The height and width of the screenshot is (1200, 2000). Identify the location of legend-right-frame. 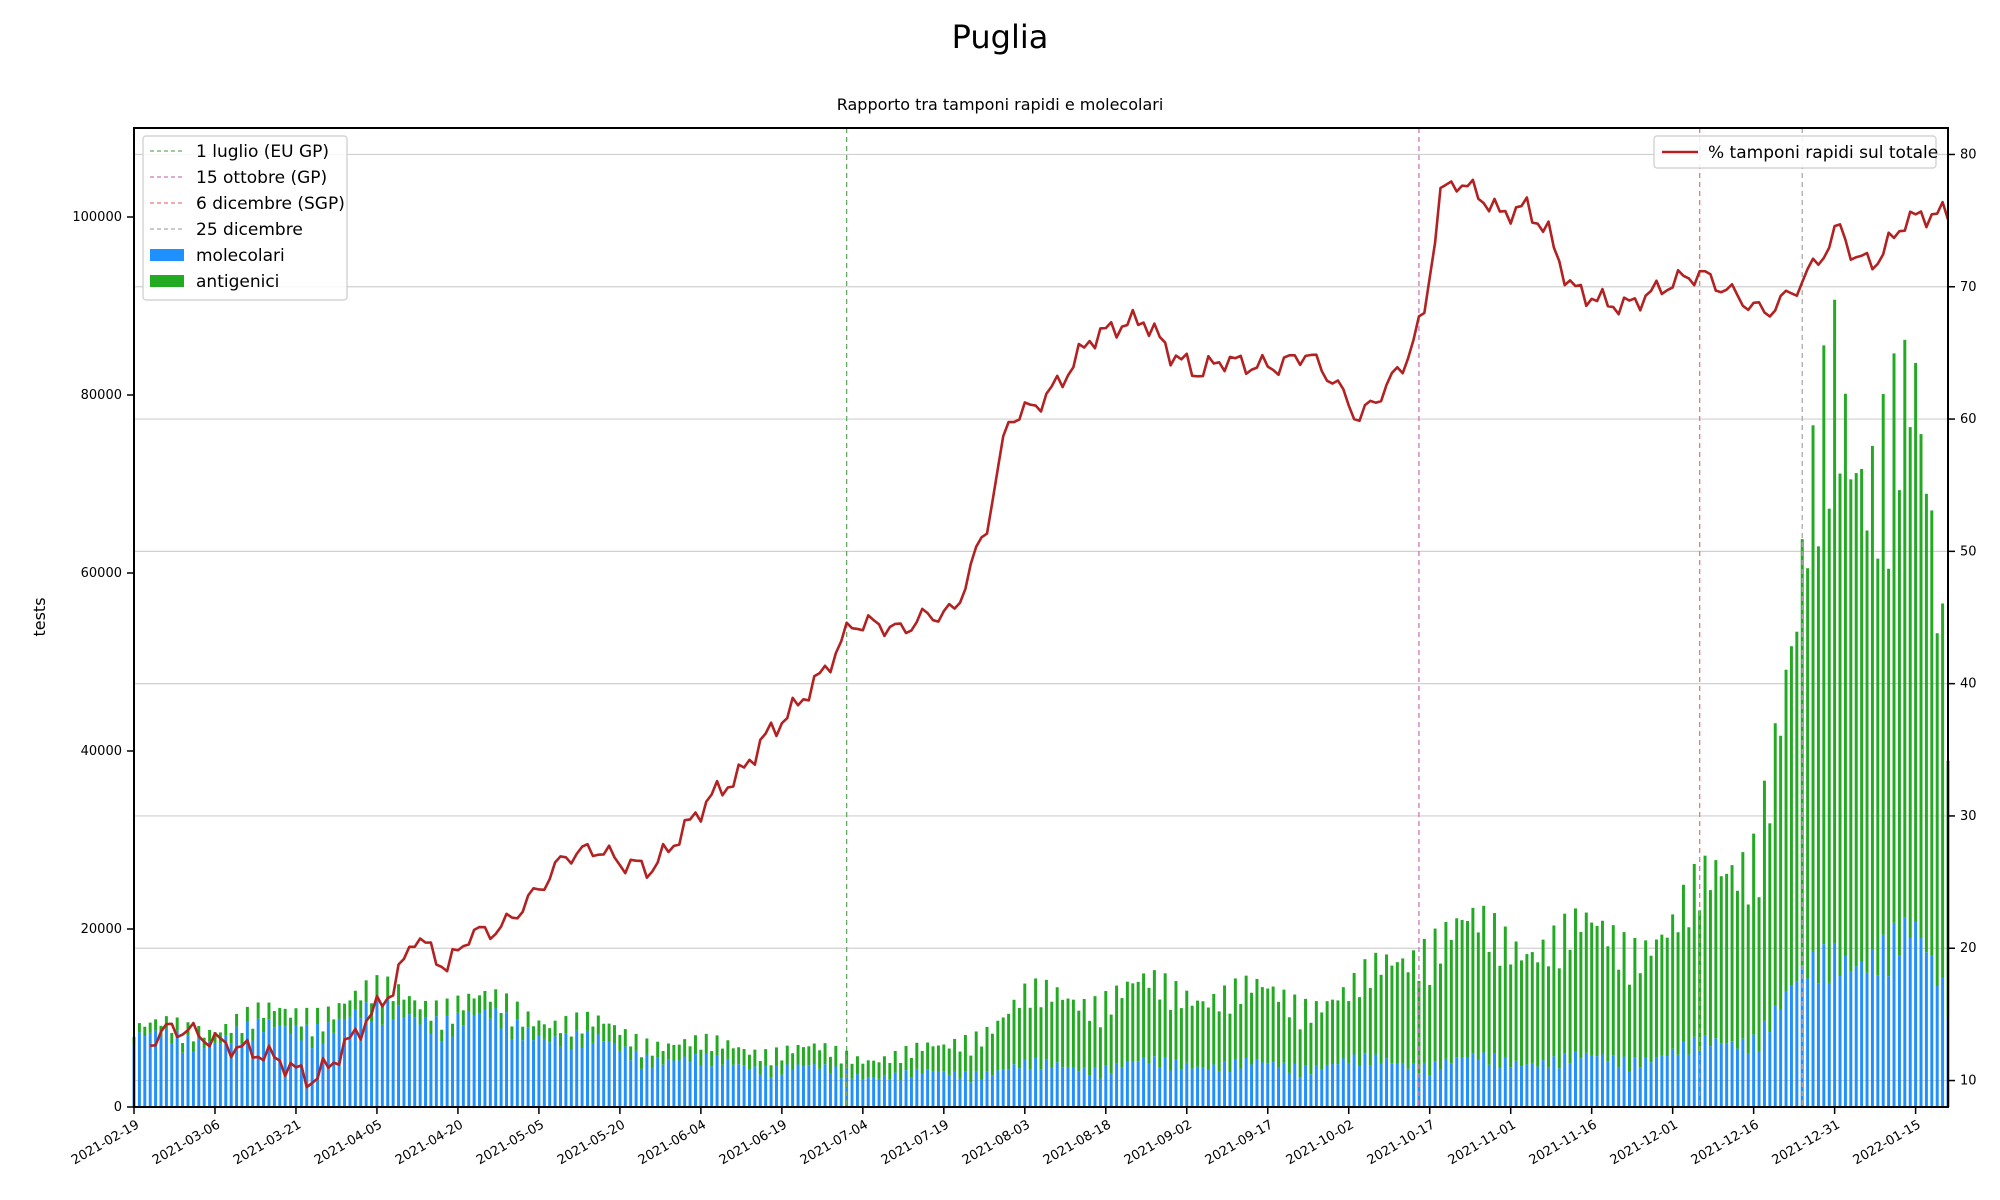
(1795, 152).